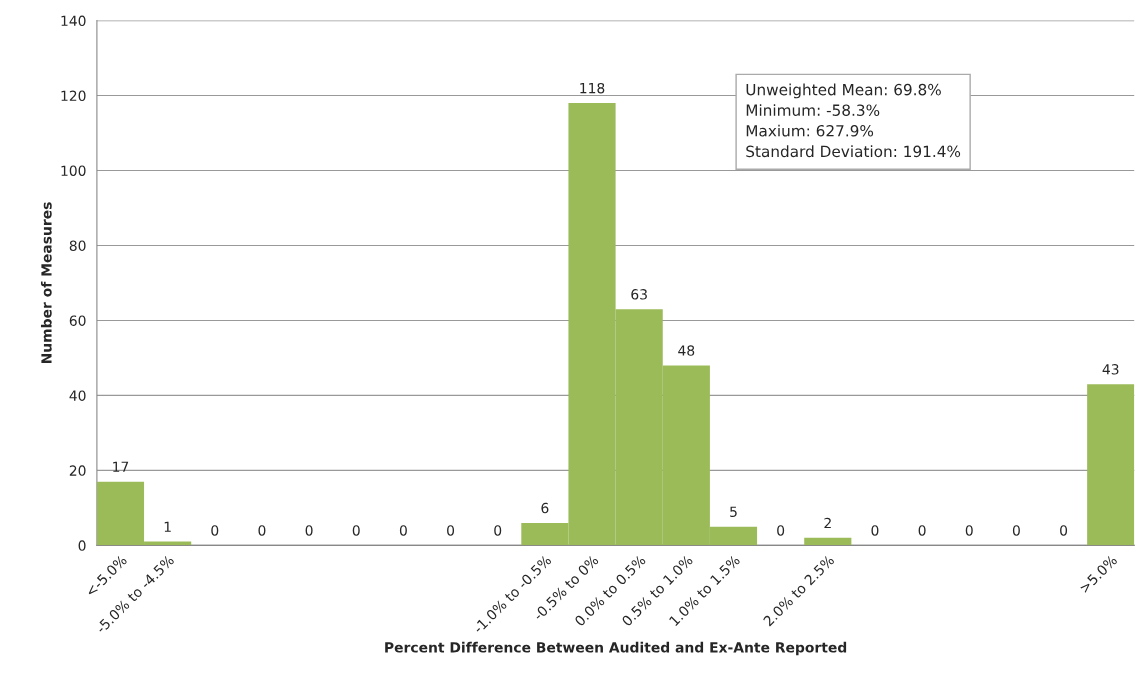 This screenshot has width=1140, height=686. Describe the element at coordinates (827, 523) in the screenshot. I see `data-label: 2` at that location.